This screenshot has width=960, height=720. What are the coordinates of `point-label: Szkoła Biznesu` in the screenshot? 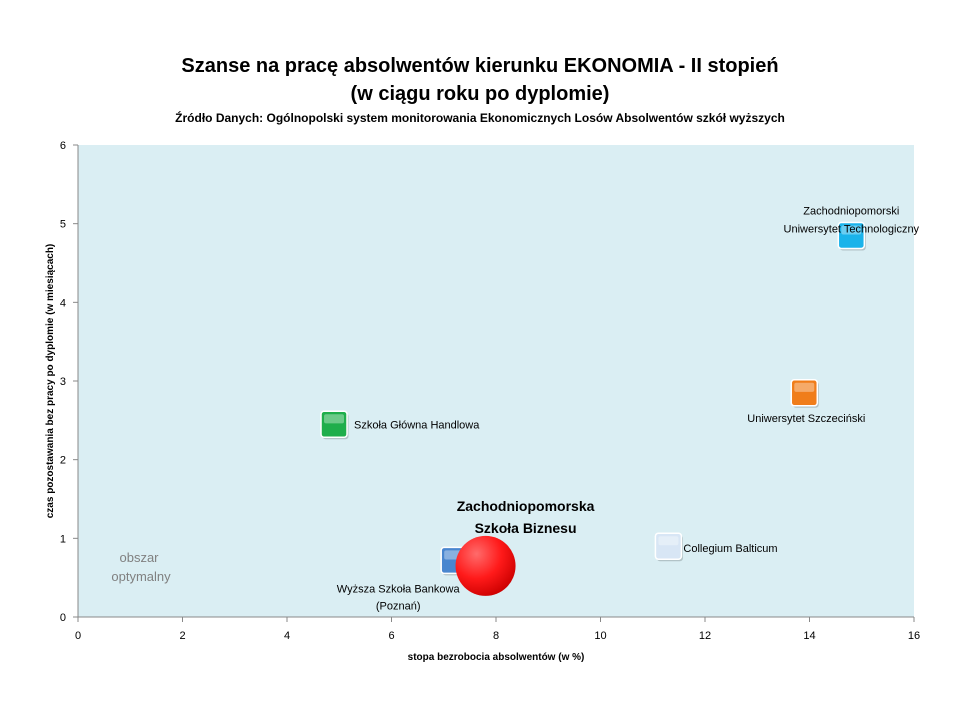 It's located at (526, 528).